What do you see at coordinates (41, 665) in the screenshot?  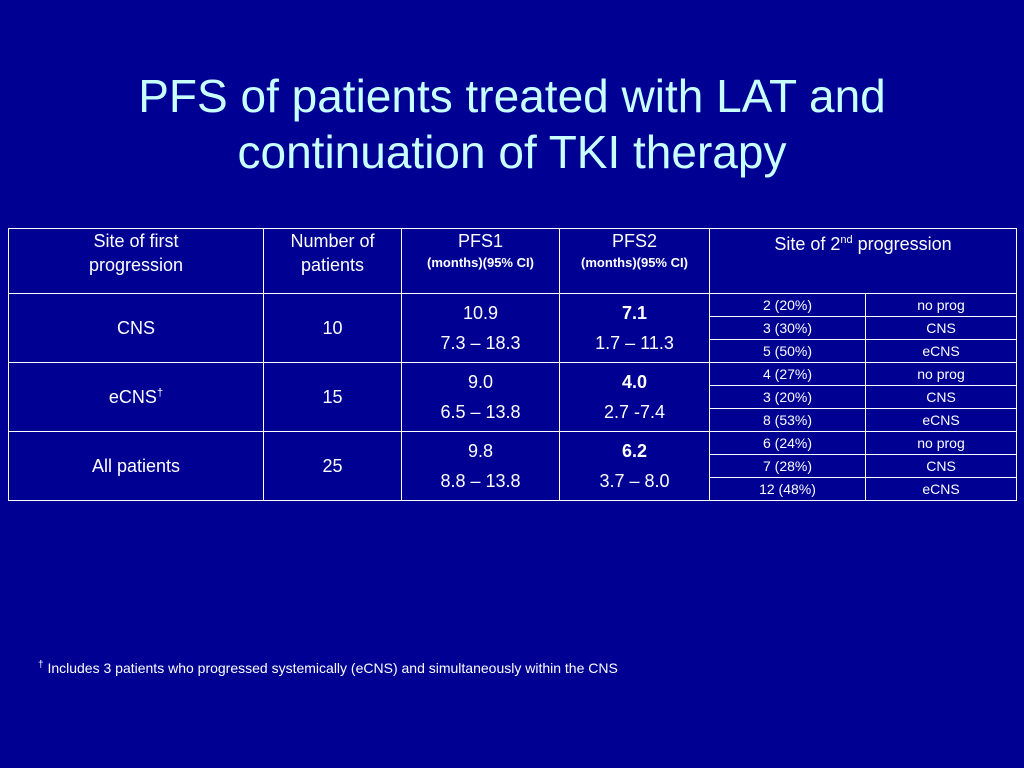 I see `footnote-dagger: †` at bounding box center [41, 665].